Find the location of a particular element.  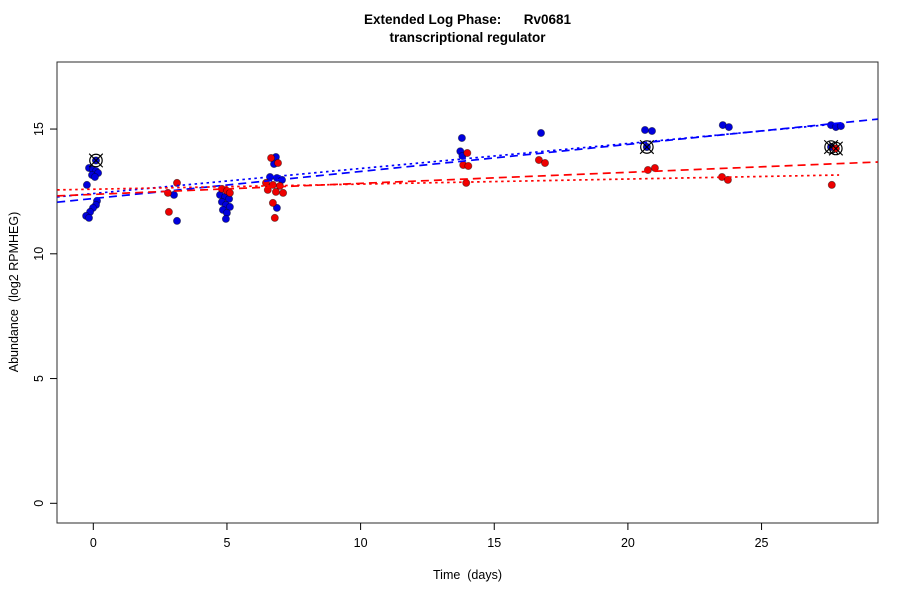

chart-title-line2: transcriptional regulator is located at coordinates (467, 37).